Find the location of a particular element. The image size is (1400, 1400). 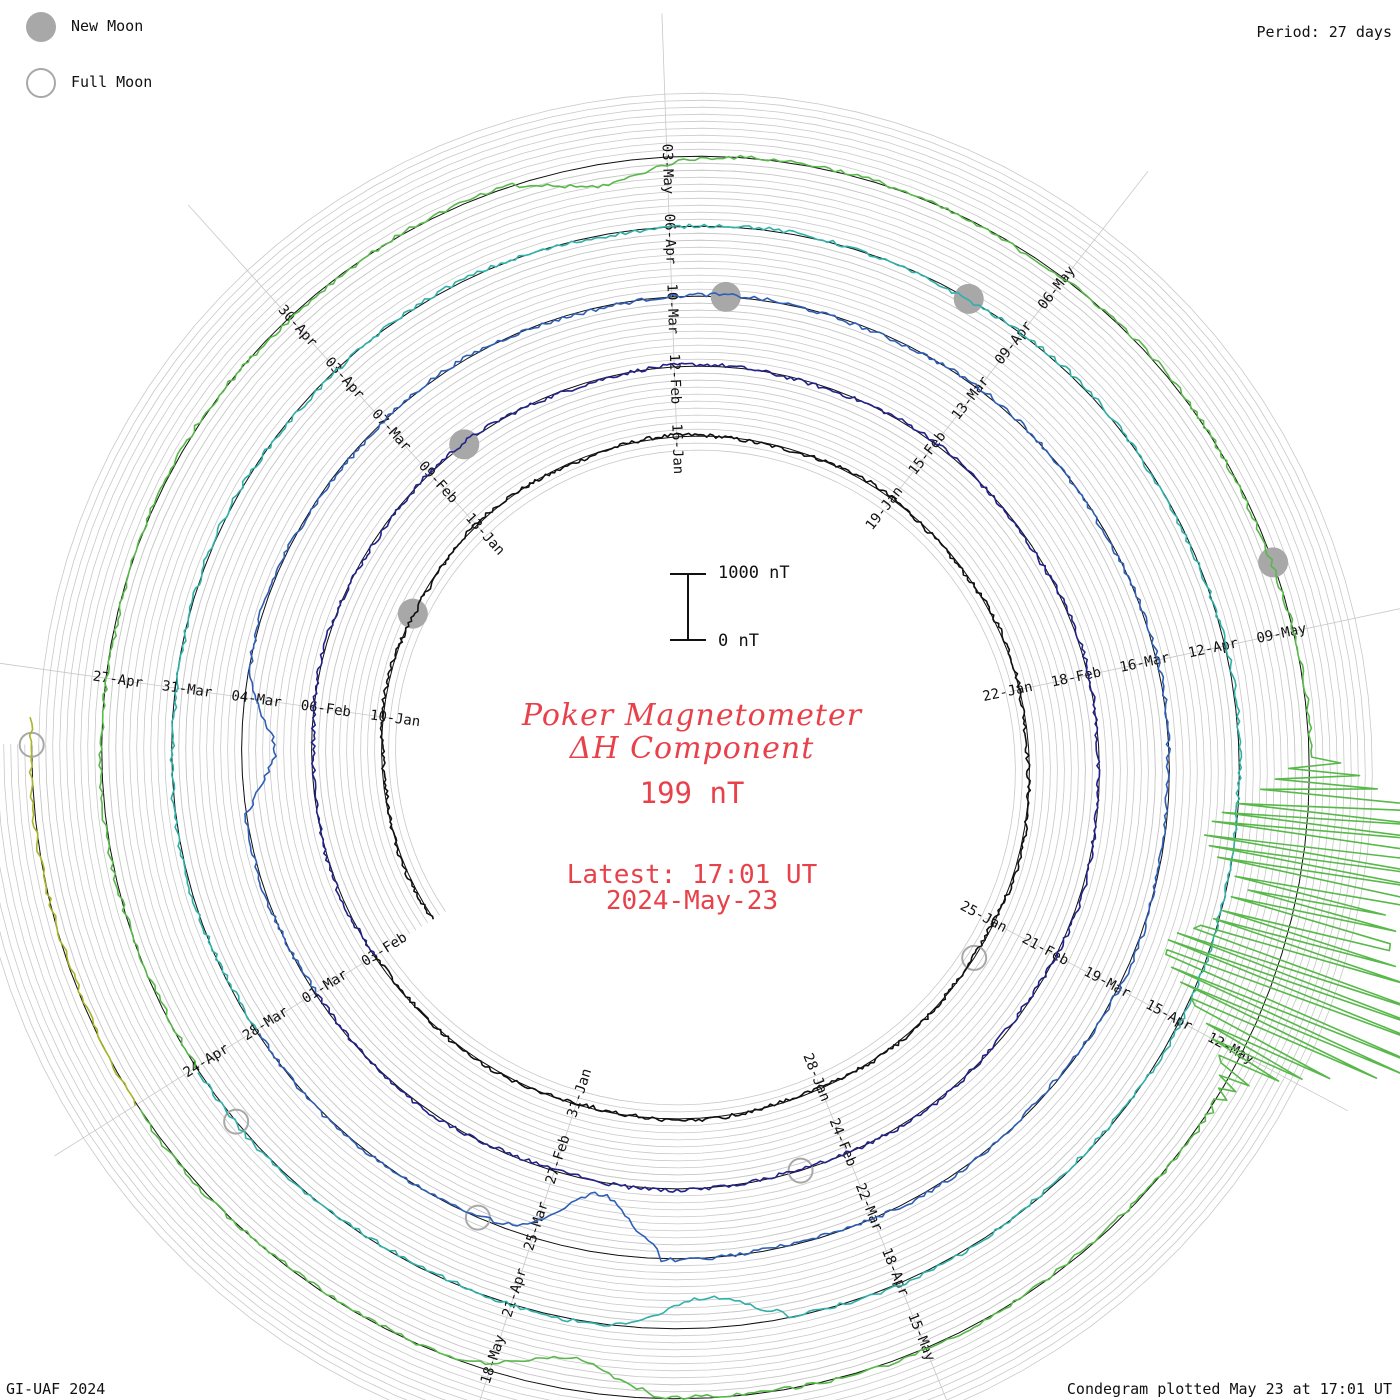

chart-component: ΔH Component is located at coordinates (692, 748).